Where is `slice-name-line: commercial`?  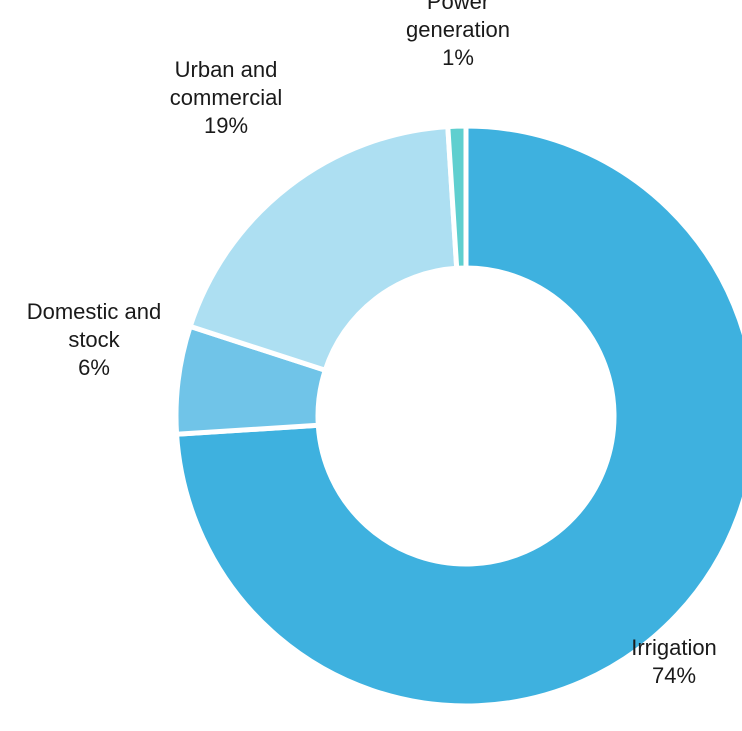
slice-name-line: commercial is located at coordinates (226, 97).